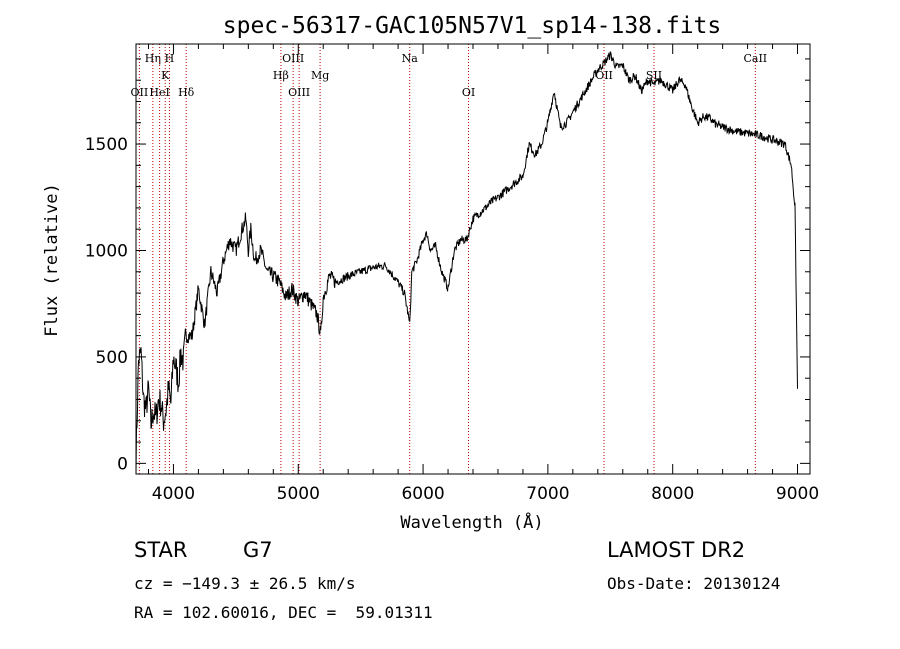  What do you see at coordinates (258, 550) in the screenshot?
I see `object-subclass: G7` at bounding box center [258, 550].